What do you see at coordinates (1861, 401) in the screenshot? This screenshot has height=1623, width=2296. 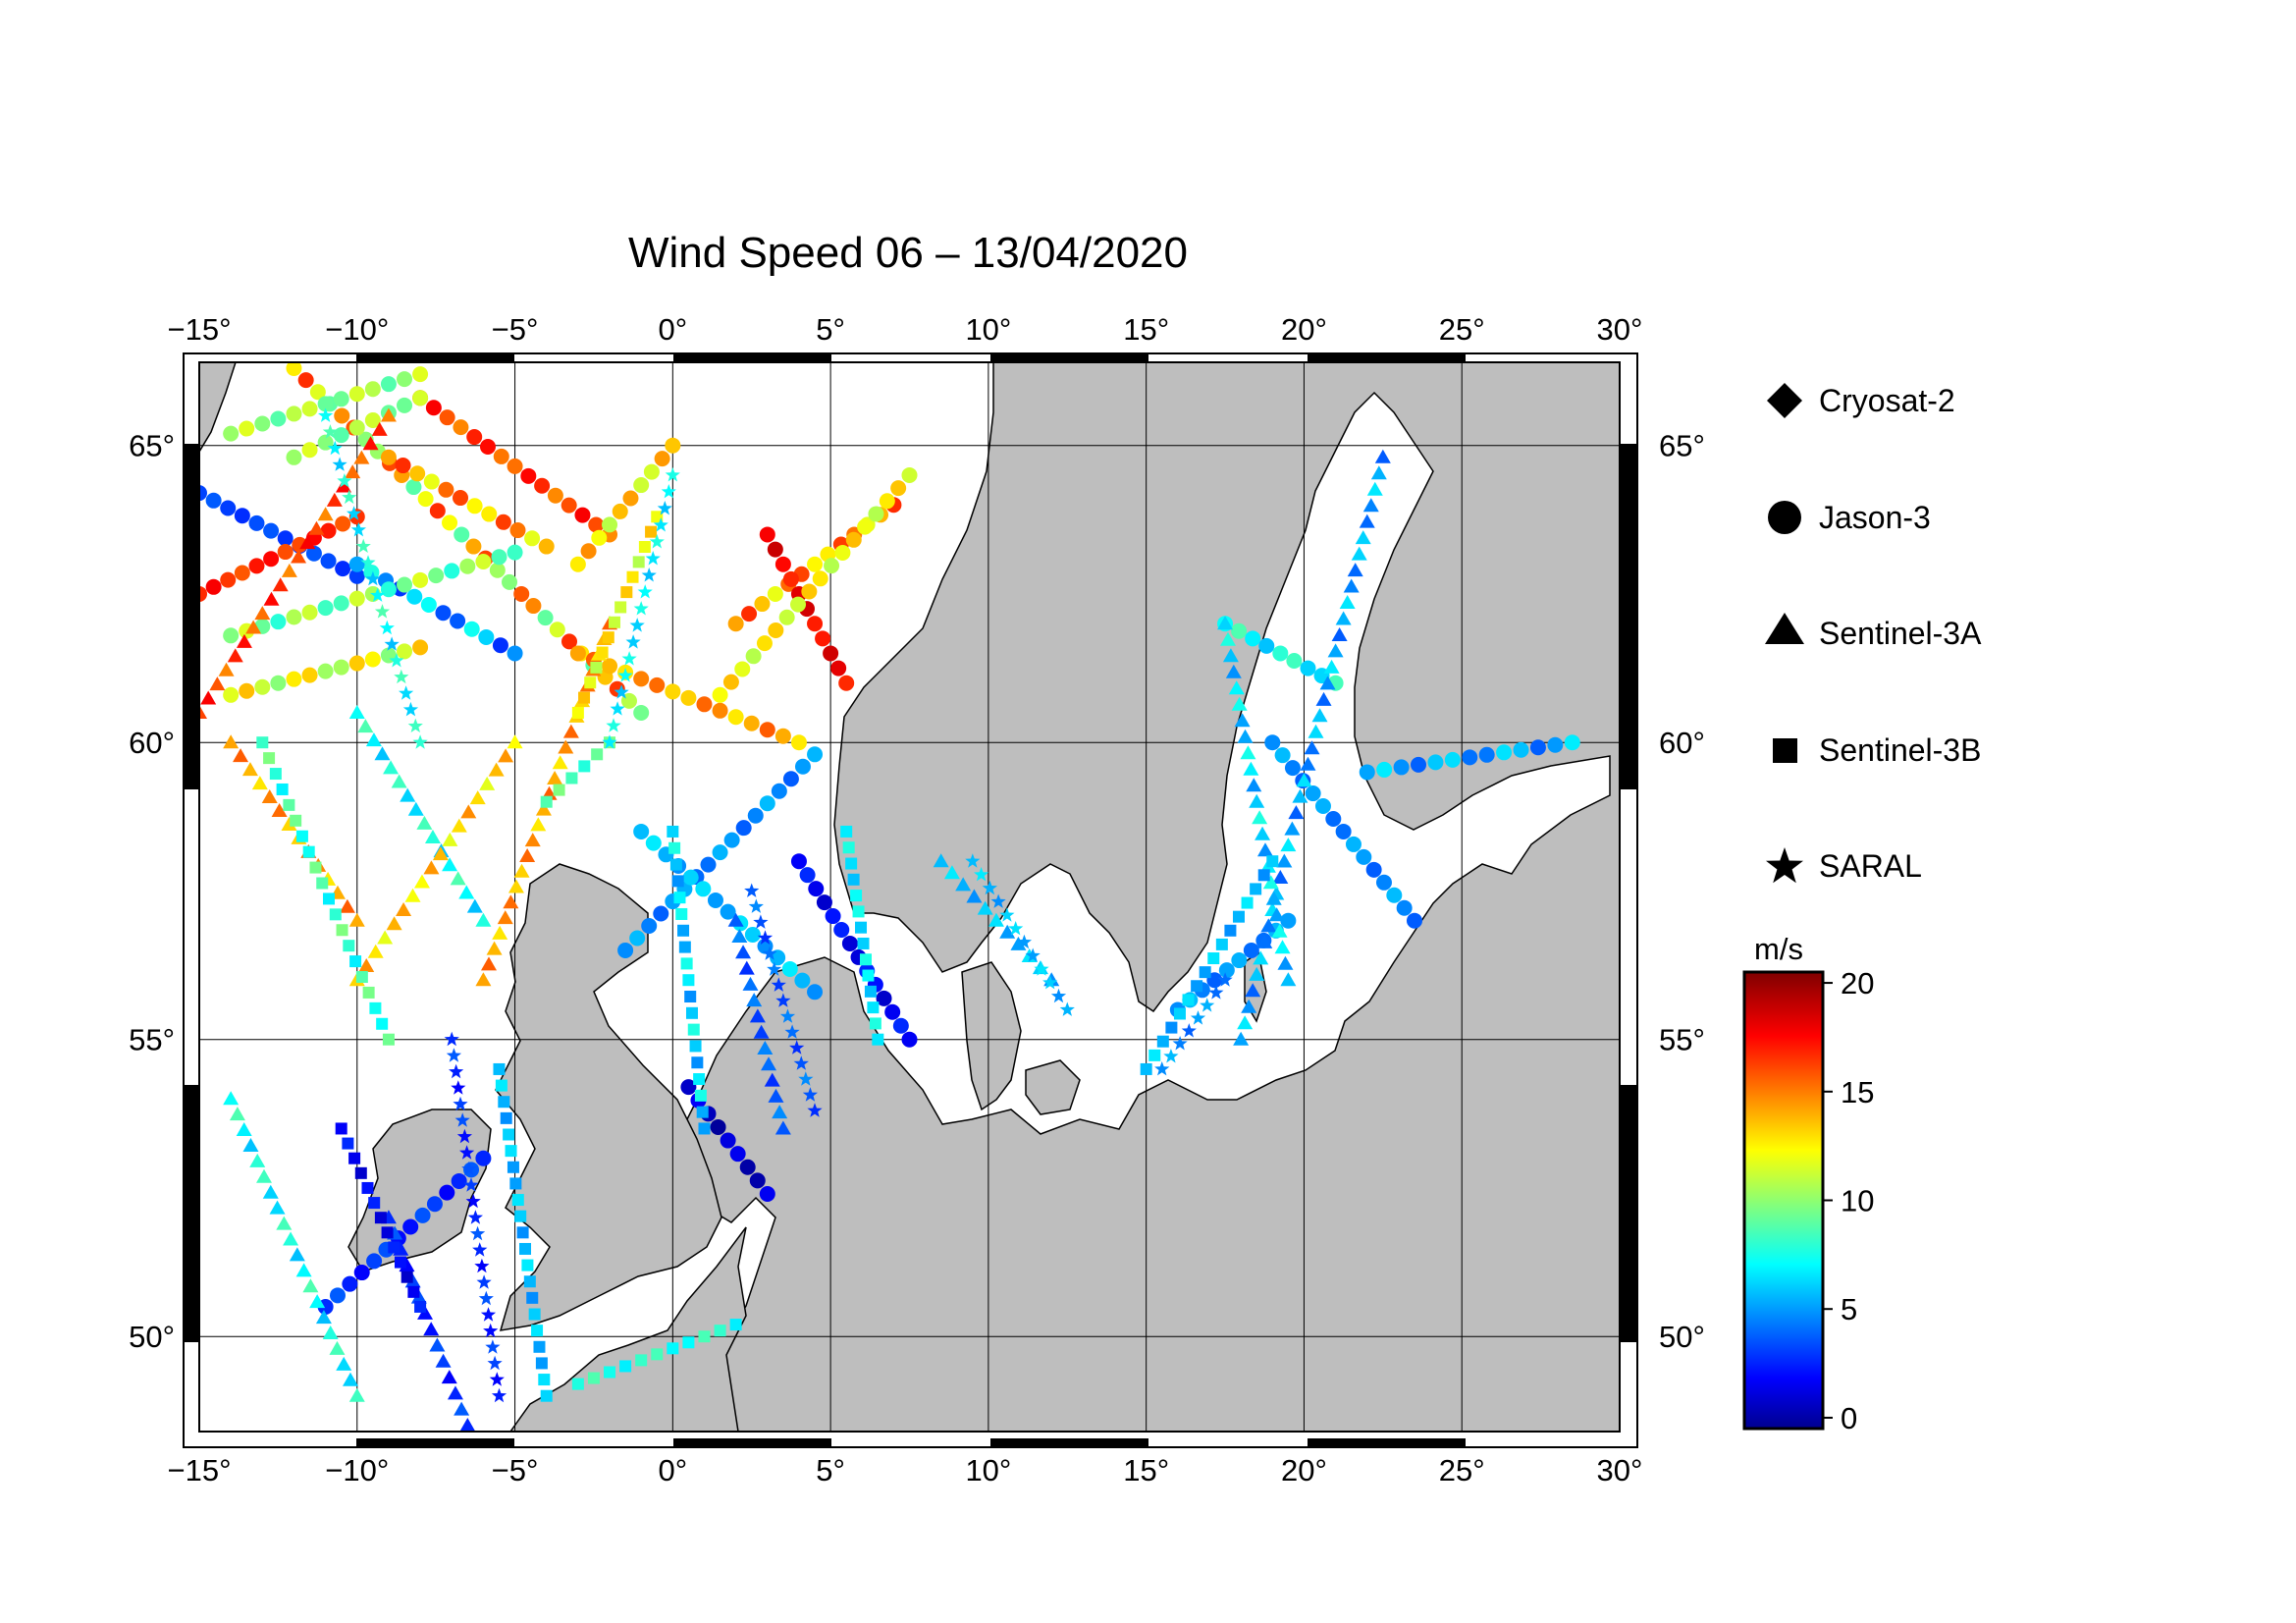 I see `legend-item-cryosat-2: Cryosat-2` at bounding box center [1861, 401].